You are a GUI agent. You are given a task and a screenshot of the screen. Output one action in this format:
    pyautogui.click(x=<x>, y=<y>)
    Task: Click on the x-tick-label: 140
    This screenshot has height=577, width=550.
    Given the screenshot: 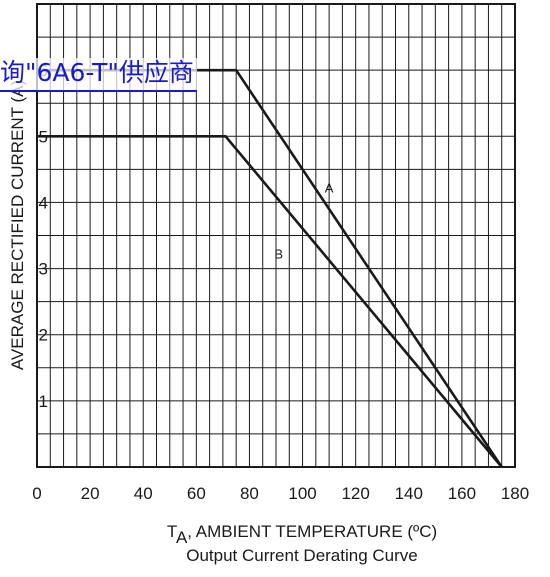 What is the action you would take?
    pyautogui.click(x=409, y=493)
    